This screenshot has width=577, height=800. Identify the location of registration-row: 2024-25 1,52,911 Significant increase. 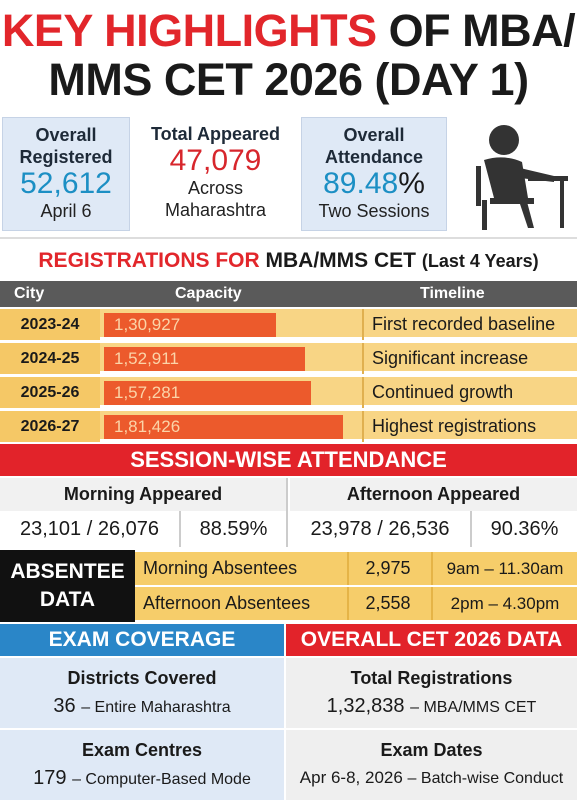
(288, 358).